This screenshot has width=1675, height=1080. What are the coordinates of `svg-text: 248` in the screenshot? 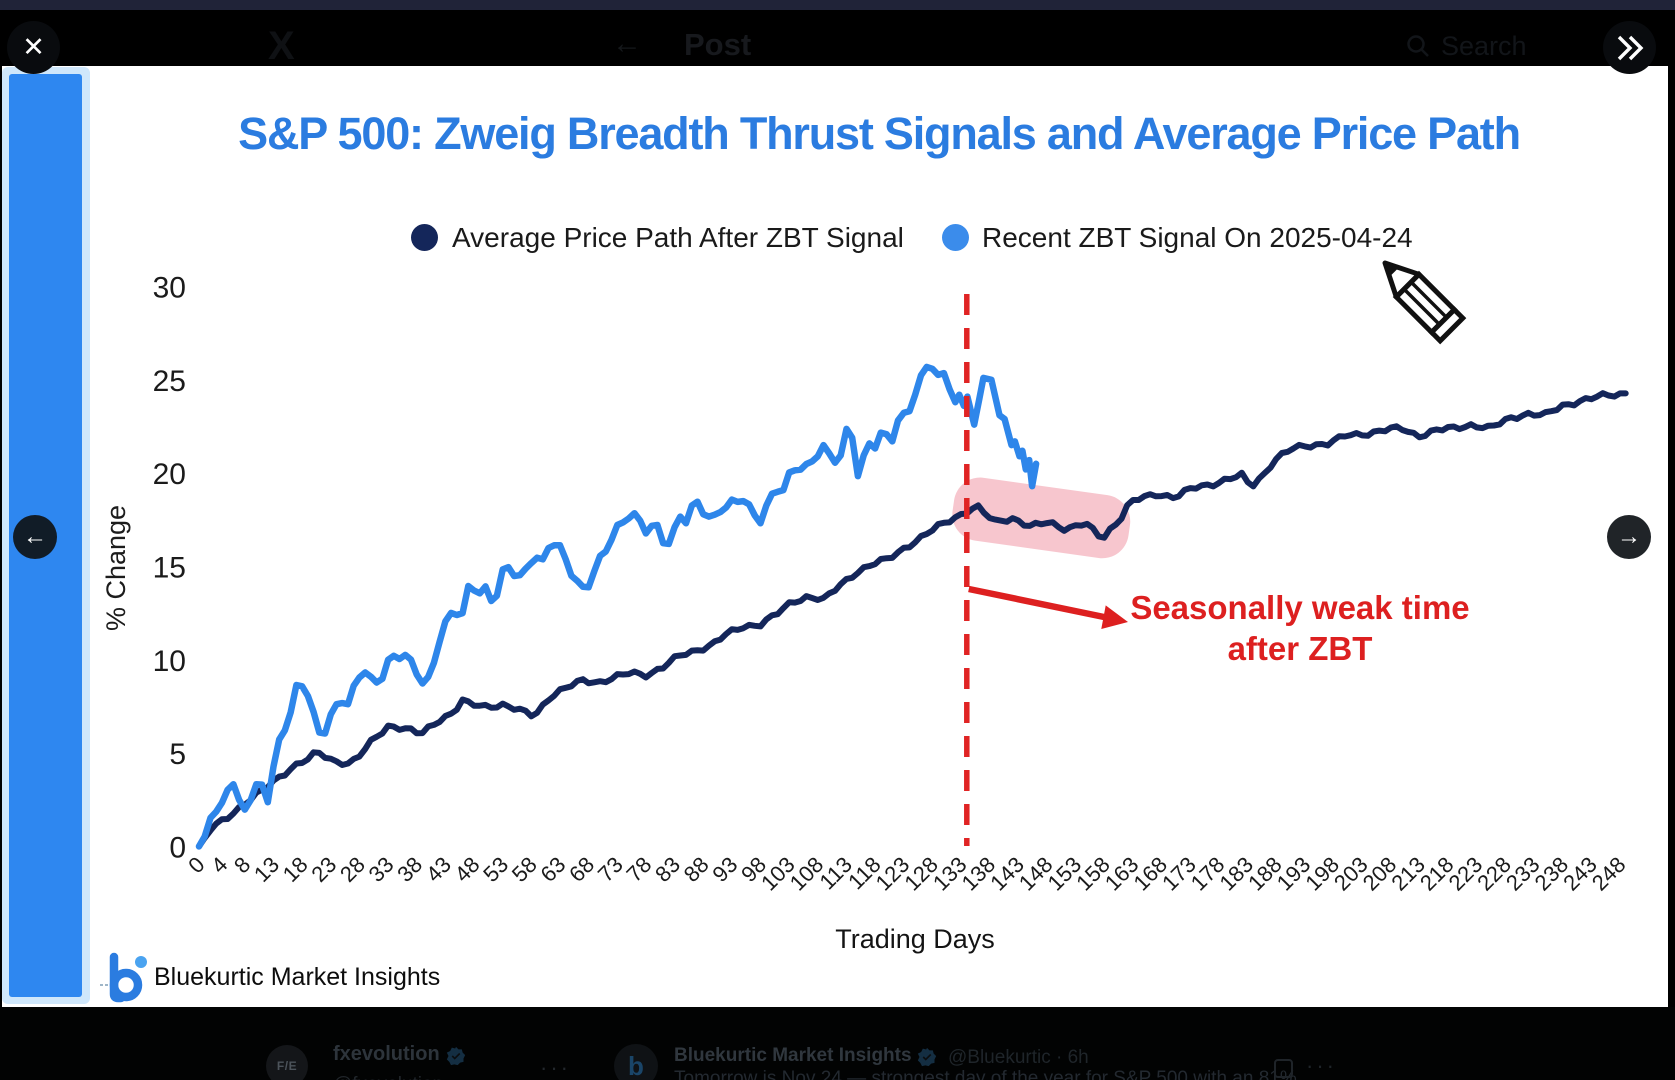 It's located at (1609, 874).